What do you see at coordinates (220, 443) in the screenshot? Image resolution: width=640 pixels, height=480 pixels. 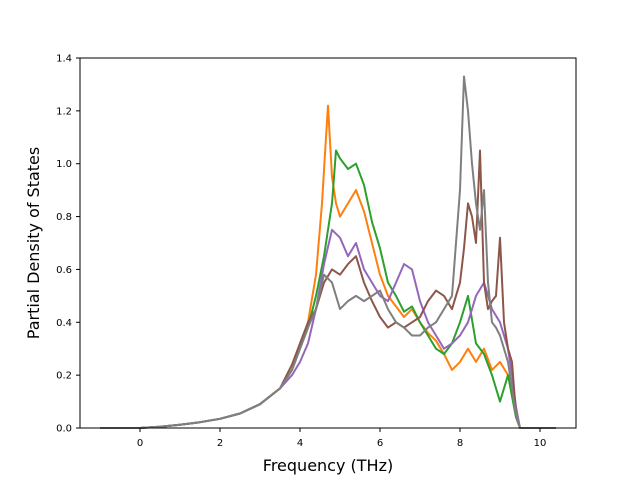 I see `x-tick-label: 2` at bounding box center [220, 443].